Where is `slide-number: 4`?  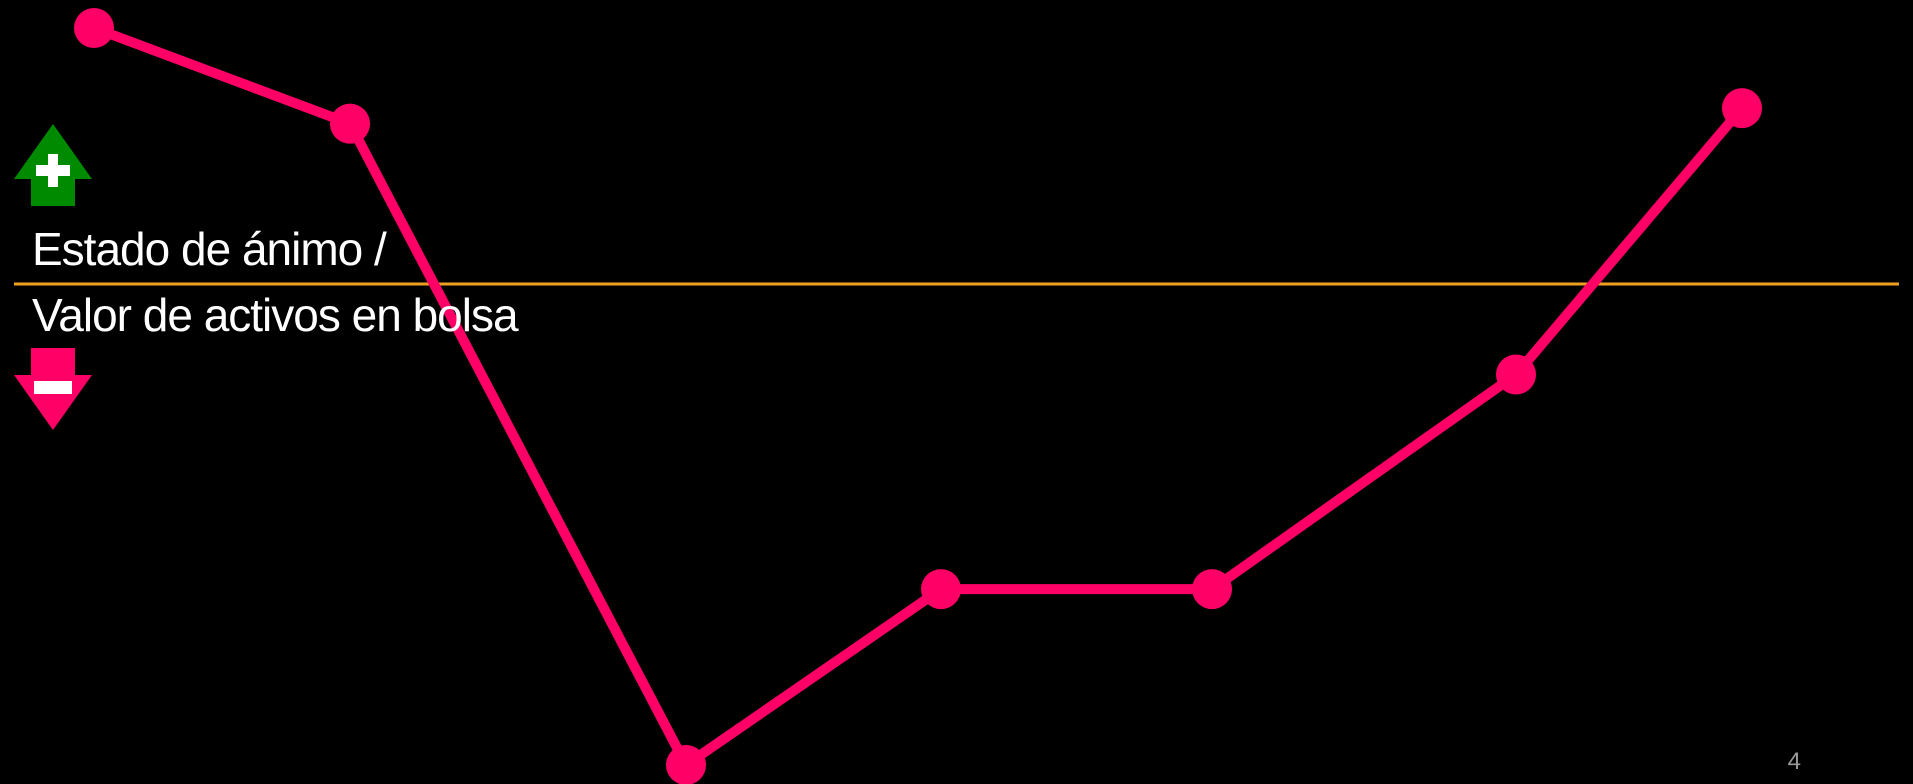 slide-number: 4 is located at coordinates (1794, 761).